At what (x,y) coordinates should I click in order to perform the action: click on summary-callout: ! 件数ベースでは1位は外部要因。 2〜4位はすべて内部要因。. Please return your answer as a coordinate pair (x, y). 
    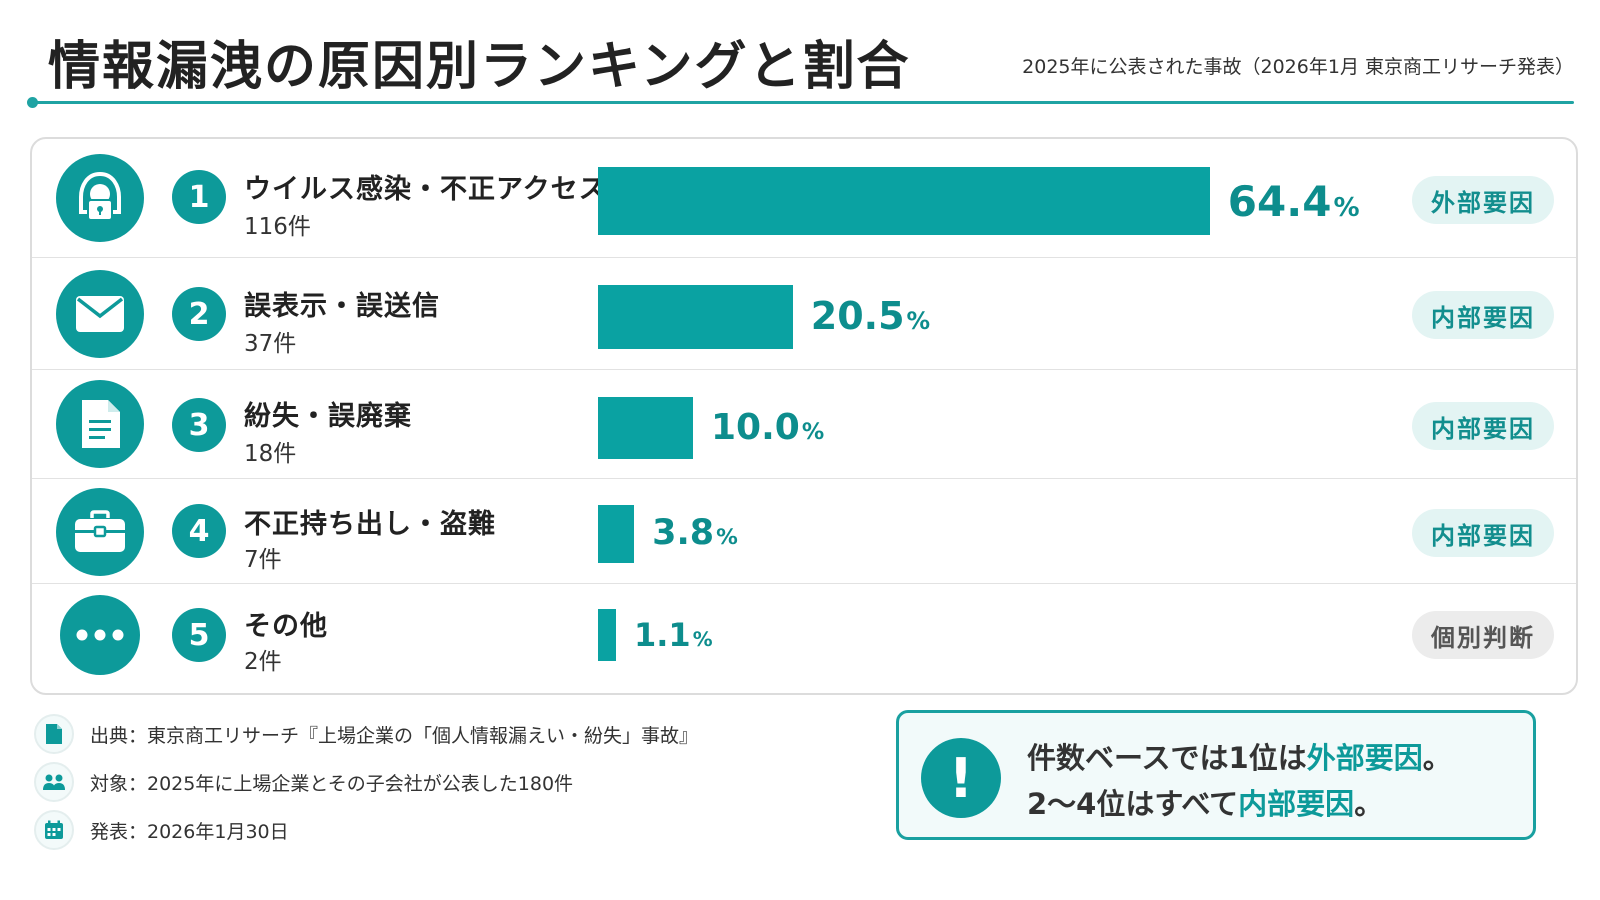
    Looking at the image, I should click on (1216, 775).